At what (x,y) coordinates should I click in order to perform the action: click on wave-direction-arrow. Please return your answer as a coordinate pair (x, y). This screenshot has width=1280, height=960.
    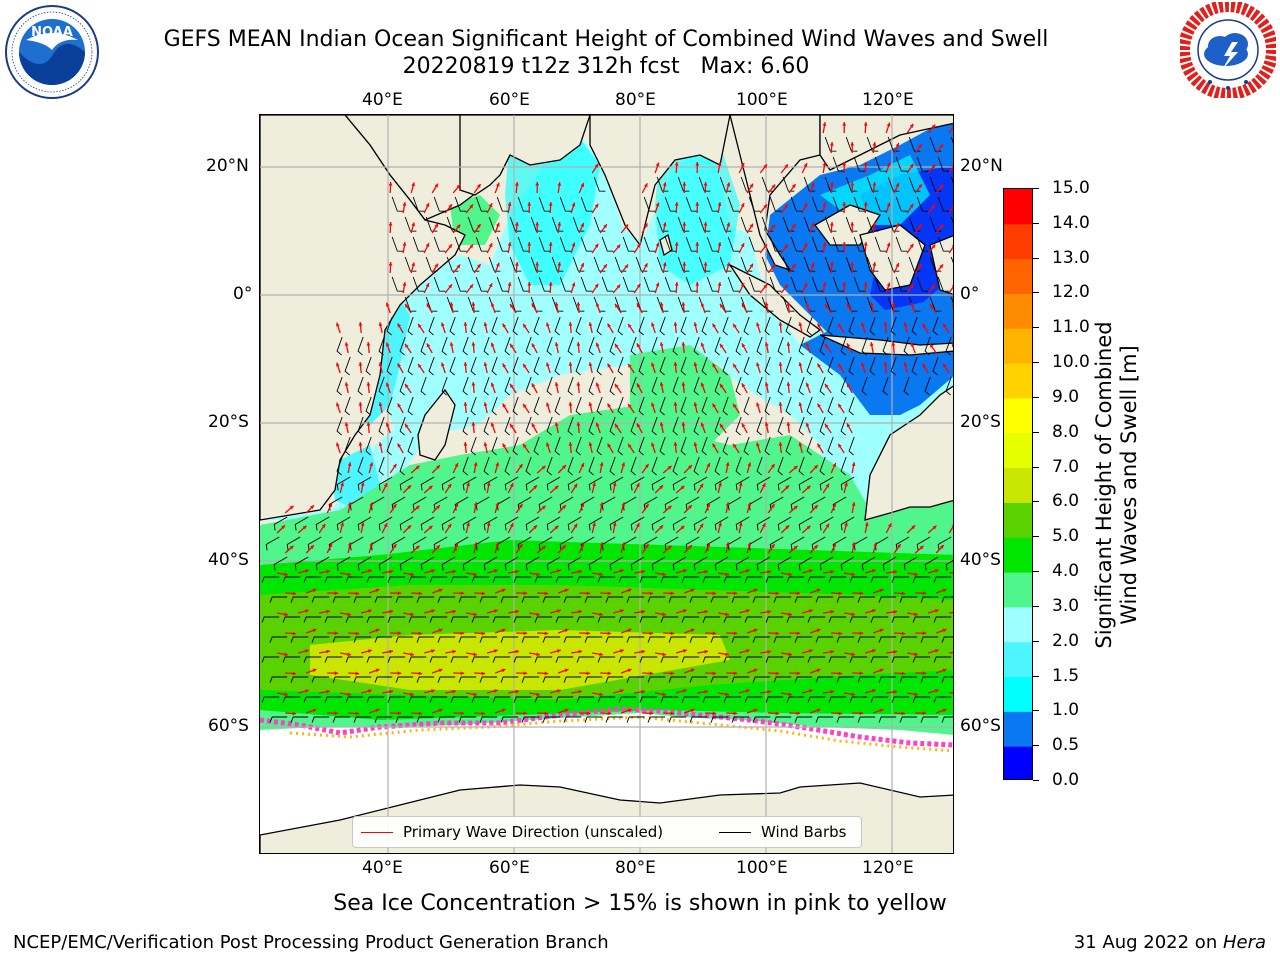
    Looking at the image, I should click on (951, 692).